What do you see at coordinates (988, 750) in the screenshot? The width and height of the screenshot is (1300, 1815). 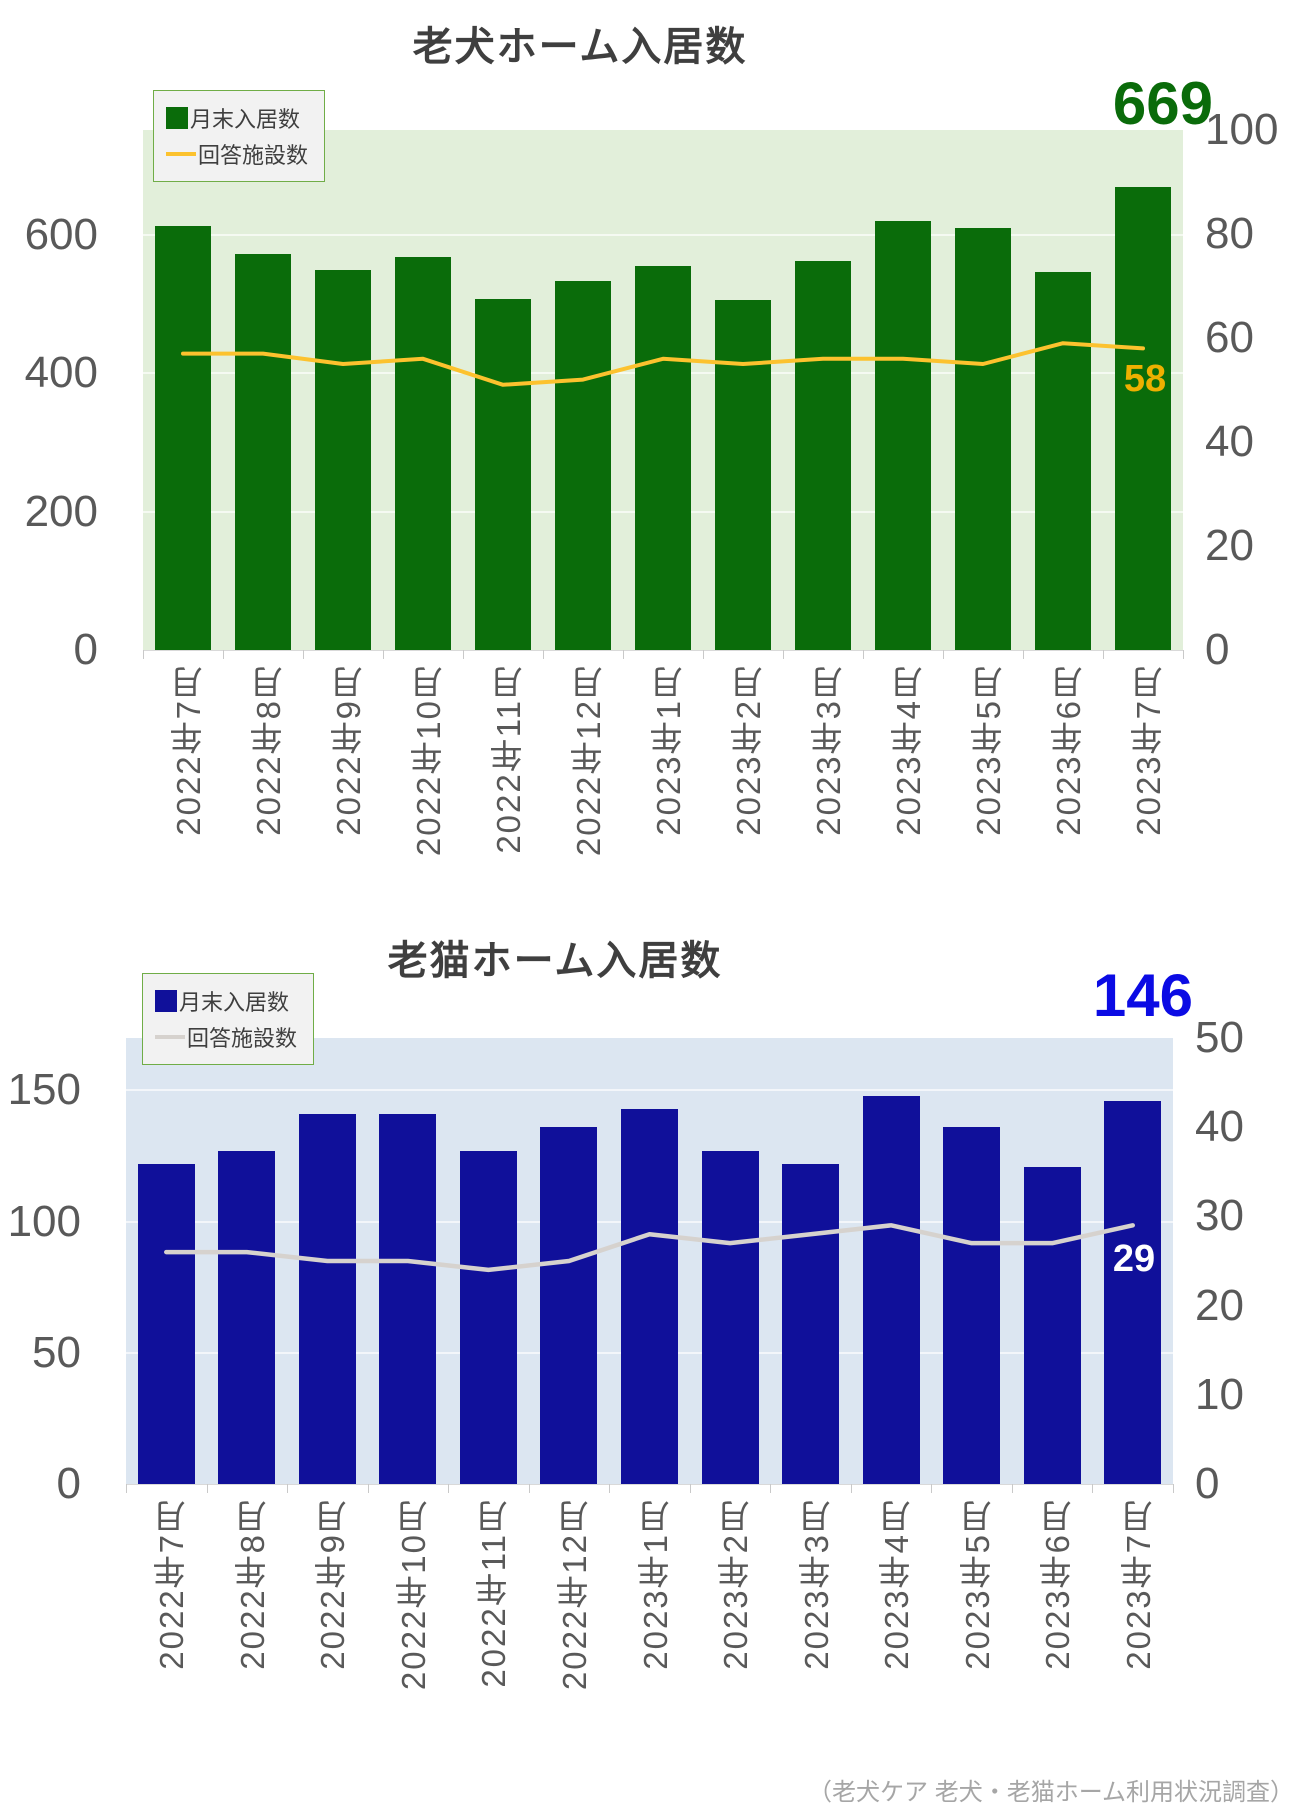 I see `x-axis-label: 2023年5月` at bounding box center [988, 750].